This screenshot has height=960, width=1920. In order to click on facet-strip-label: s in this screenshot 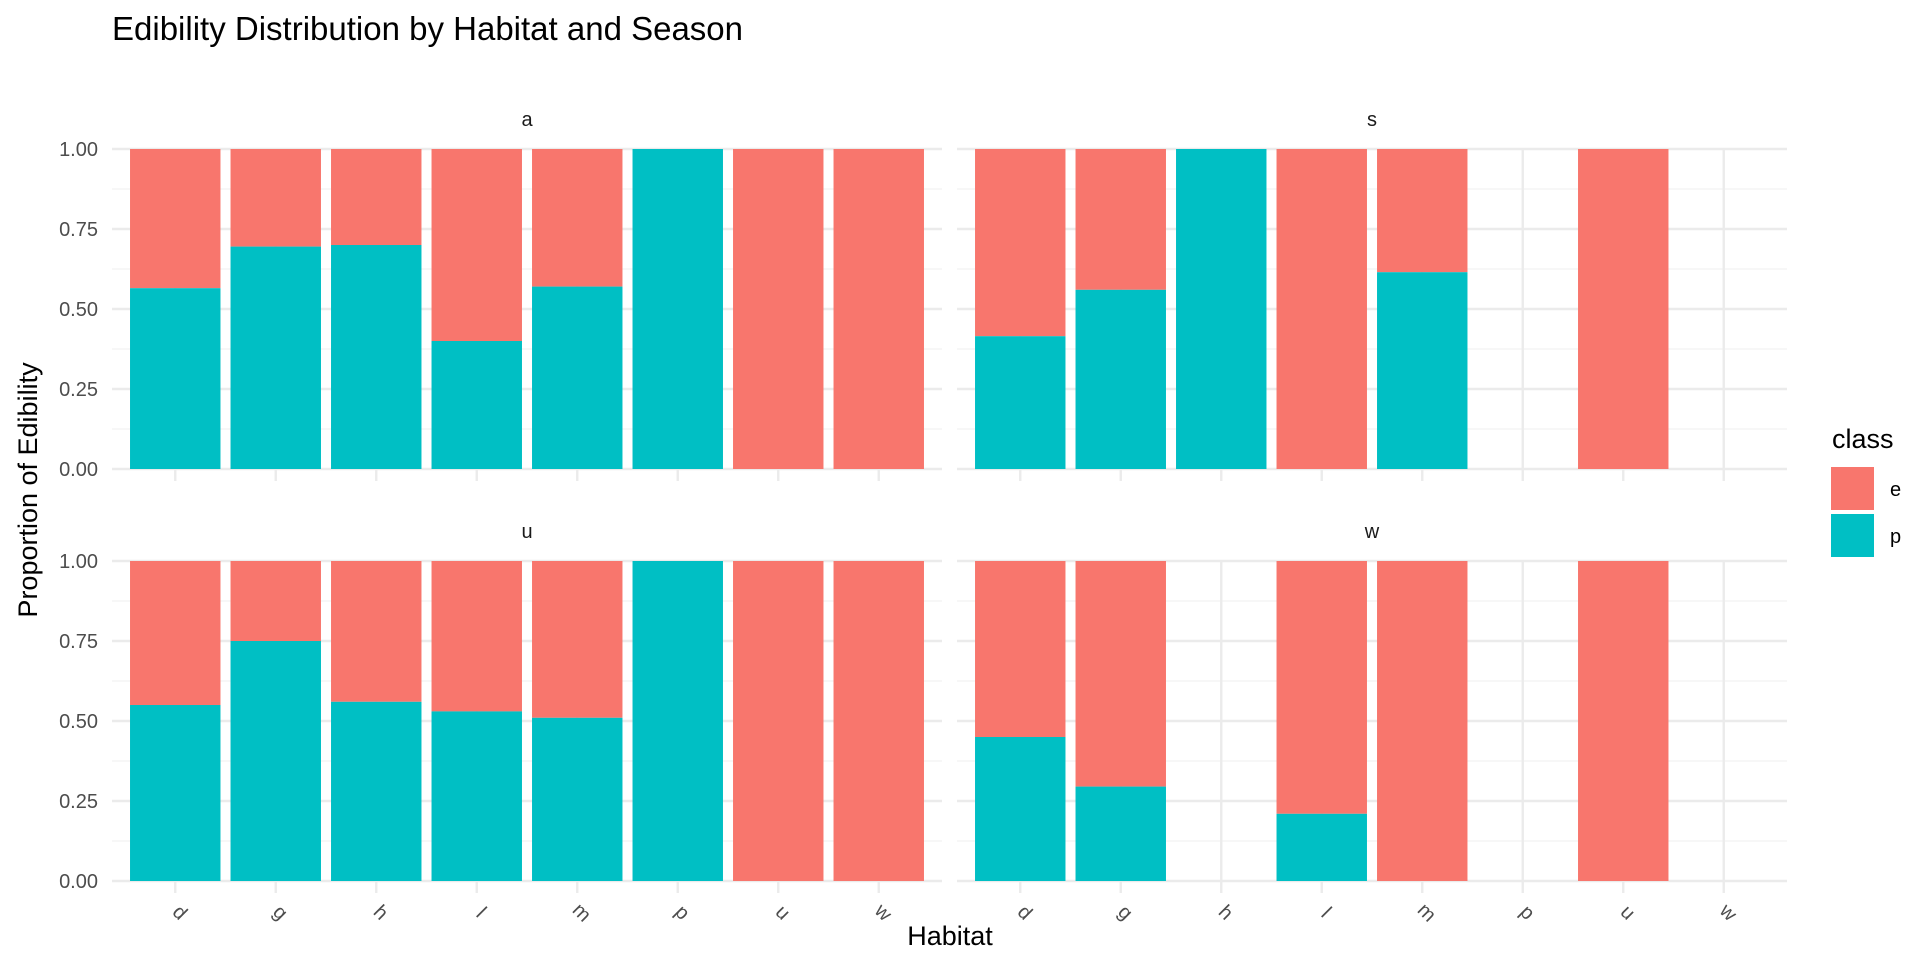, I will do `click(1372, 120)`.